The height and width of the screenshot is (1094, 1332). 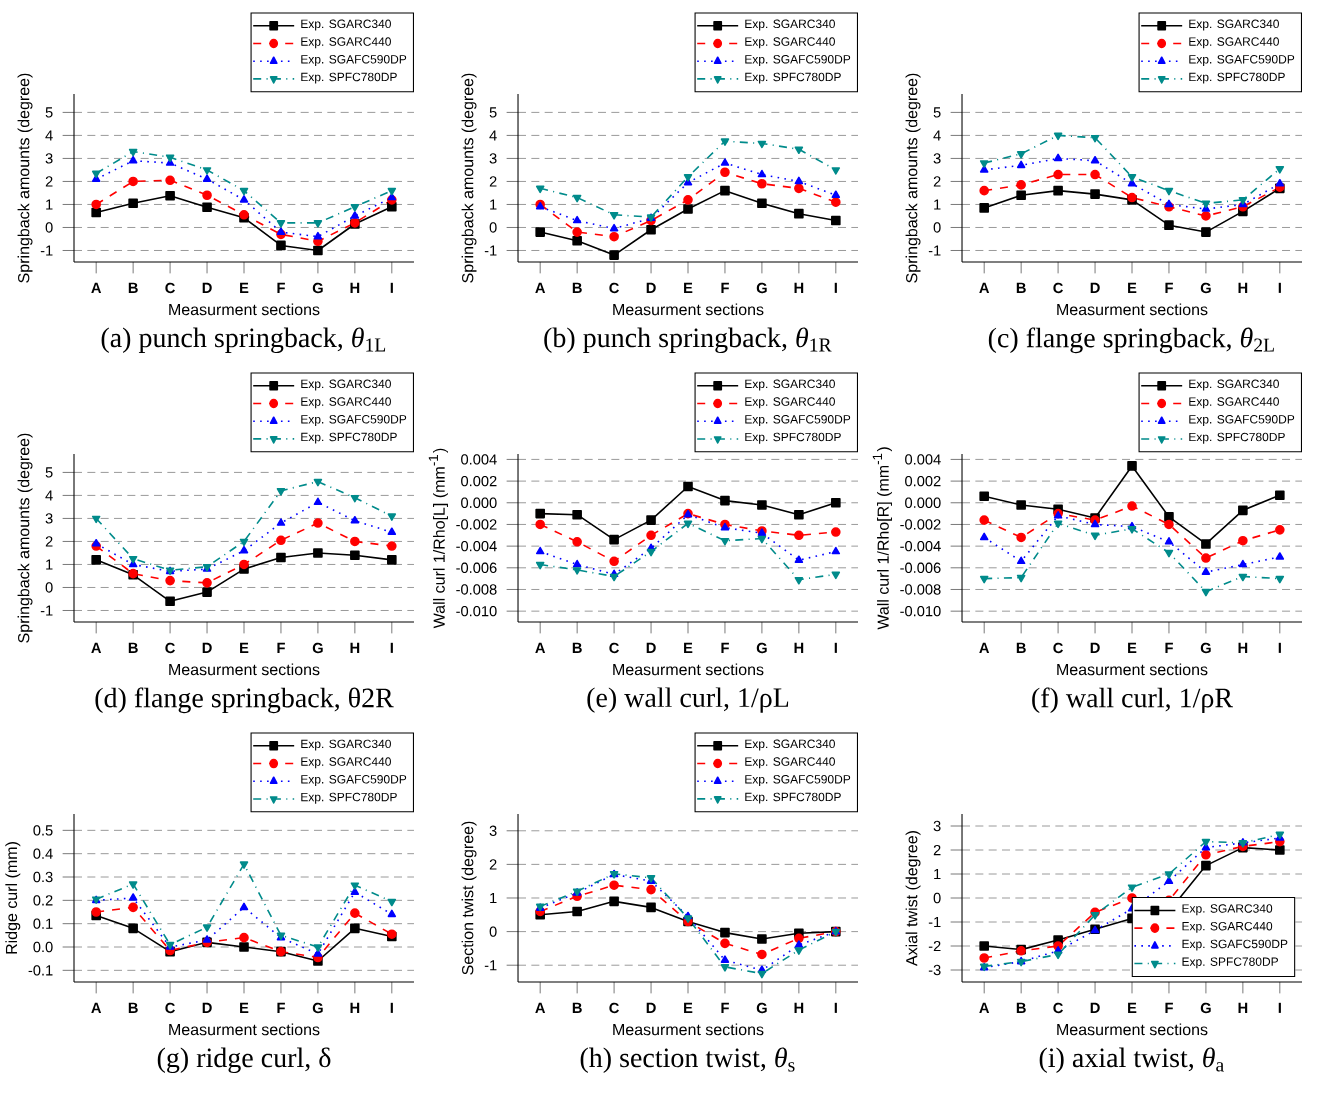 I want to click on text: (f) wall curl, 1/ρR, so click(x=1132, y=700).